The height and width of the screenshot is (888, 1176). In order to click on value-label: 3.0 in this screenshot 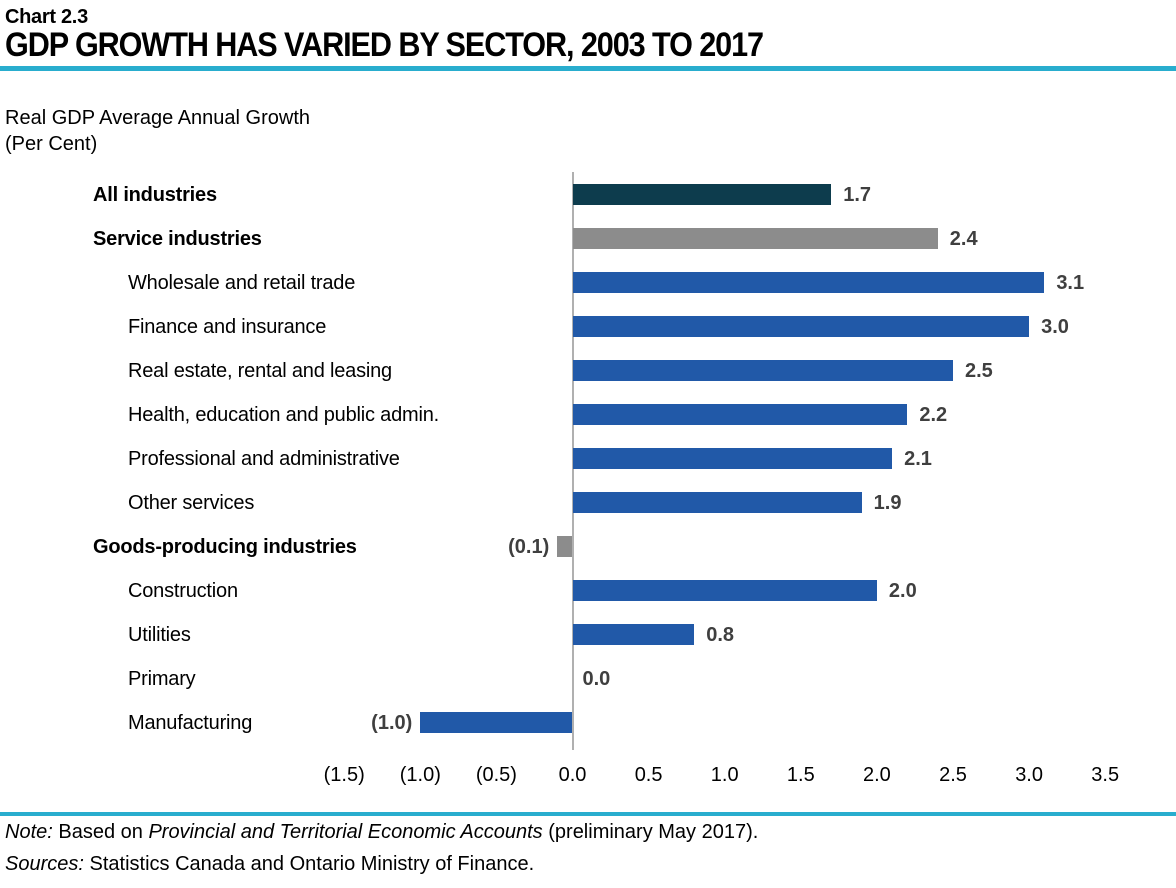, I will do `click(1055, 327)`.